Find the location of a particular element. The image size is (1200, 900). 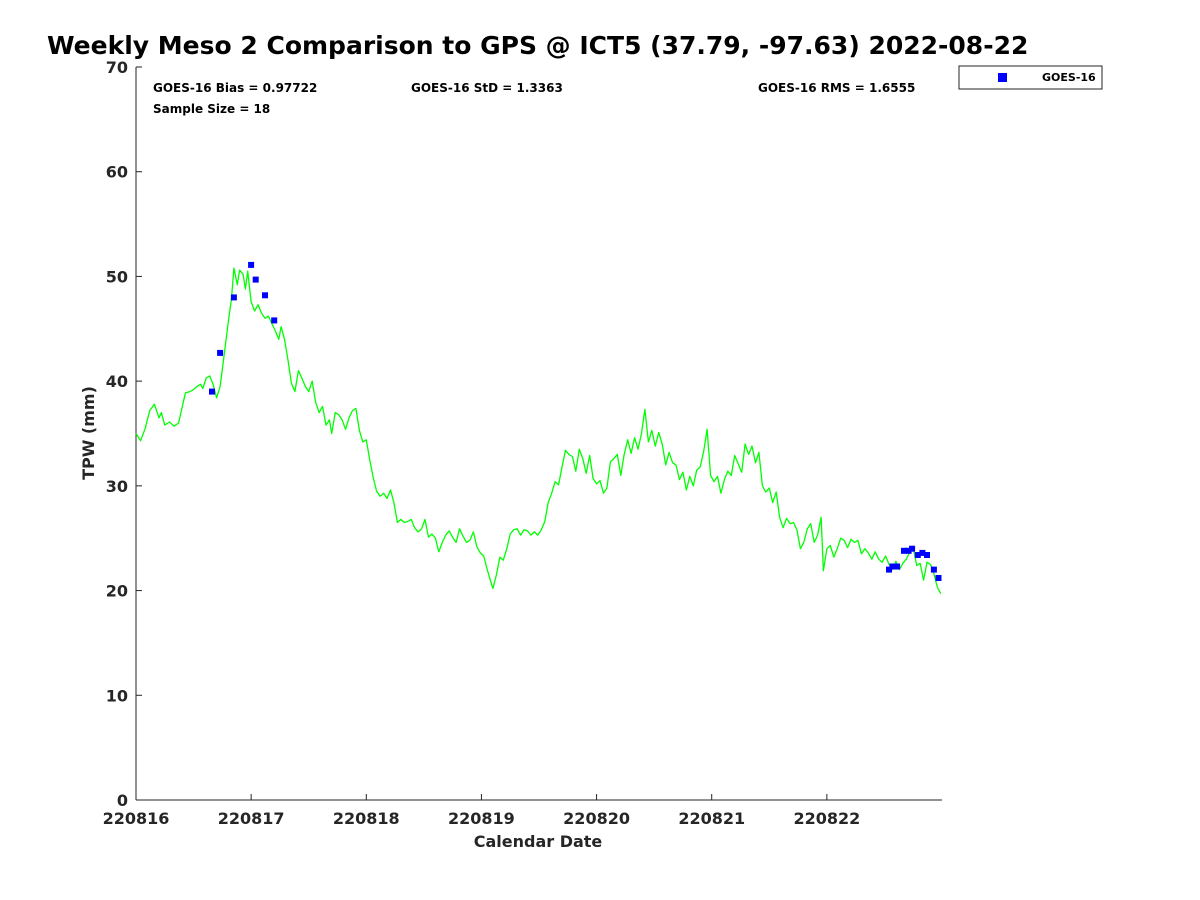

y-axis-label: TPW (mm) is located at coordinates (88, 433).